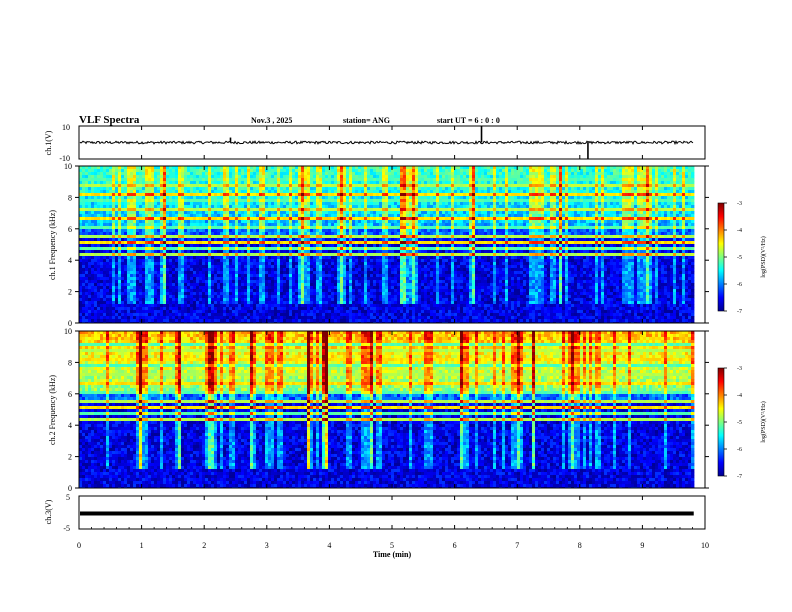 The width and height of the screenshot is (792, 612). What do you see at coordinates (392, 554) in the screenshot?
I see `time-axis-label: Time (min)` at bounding box center [392, 554].